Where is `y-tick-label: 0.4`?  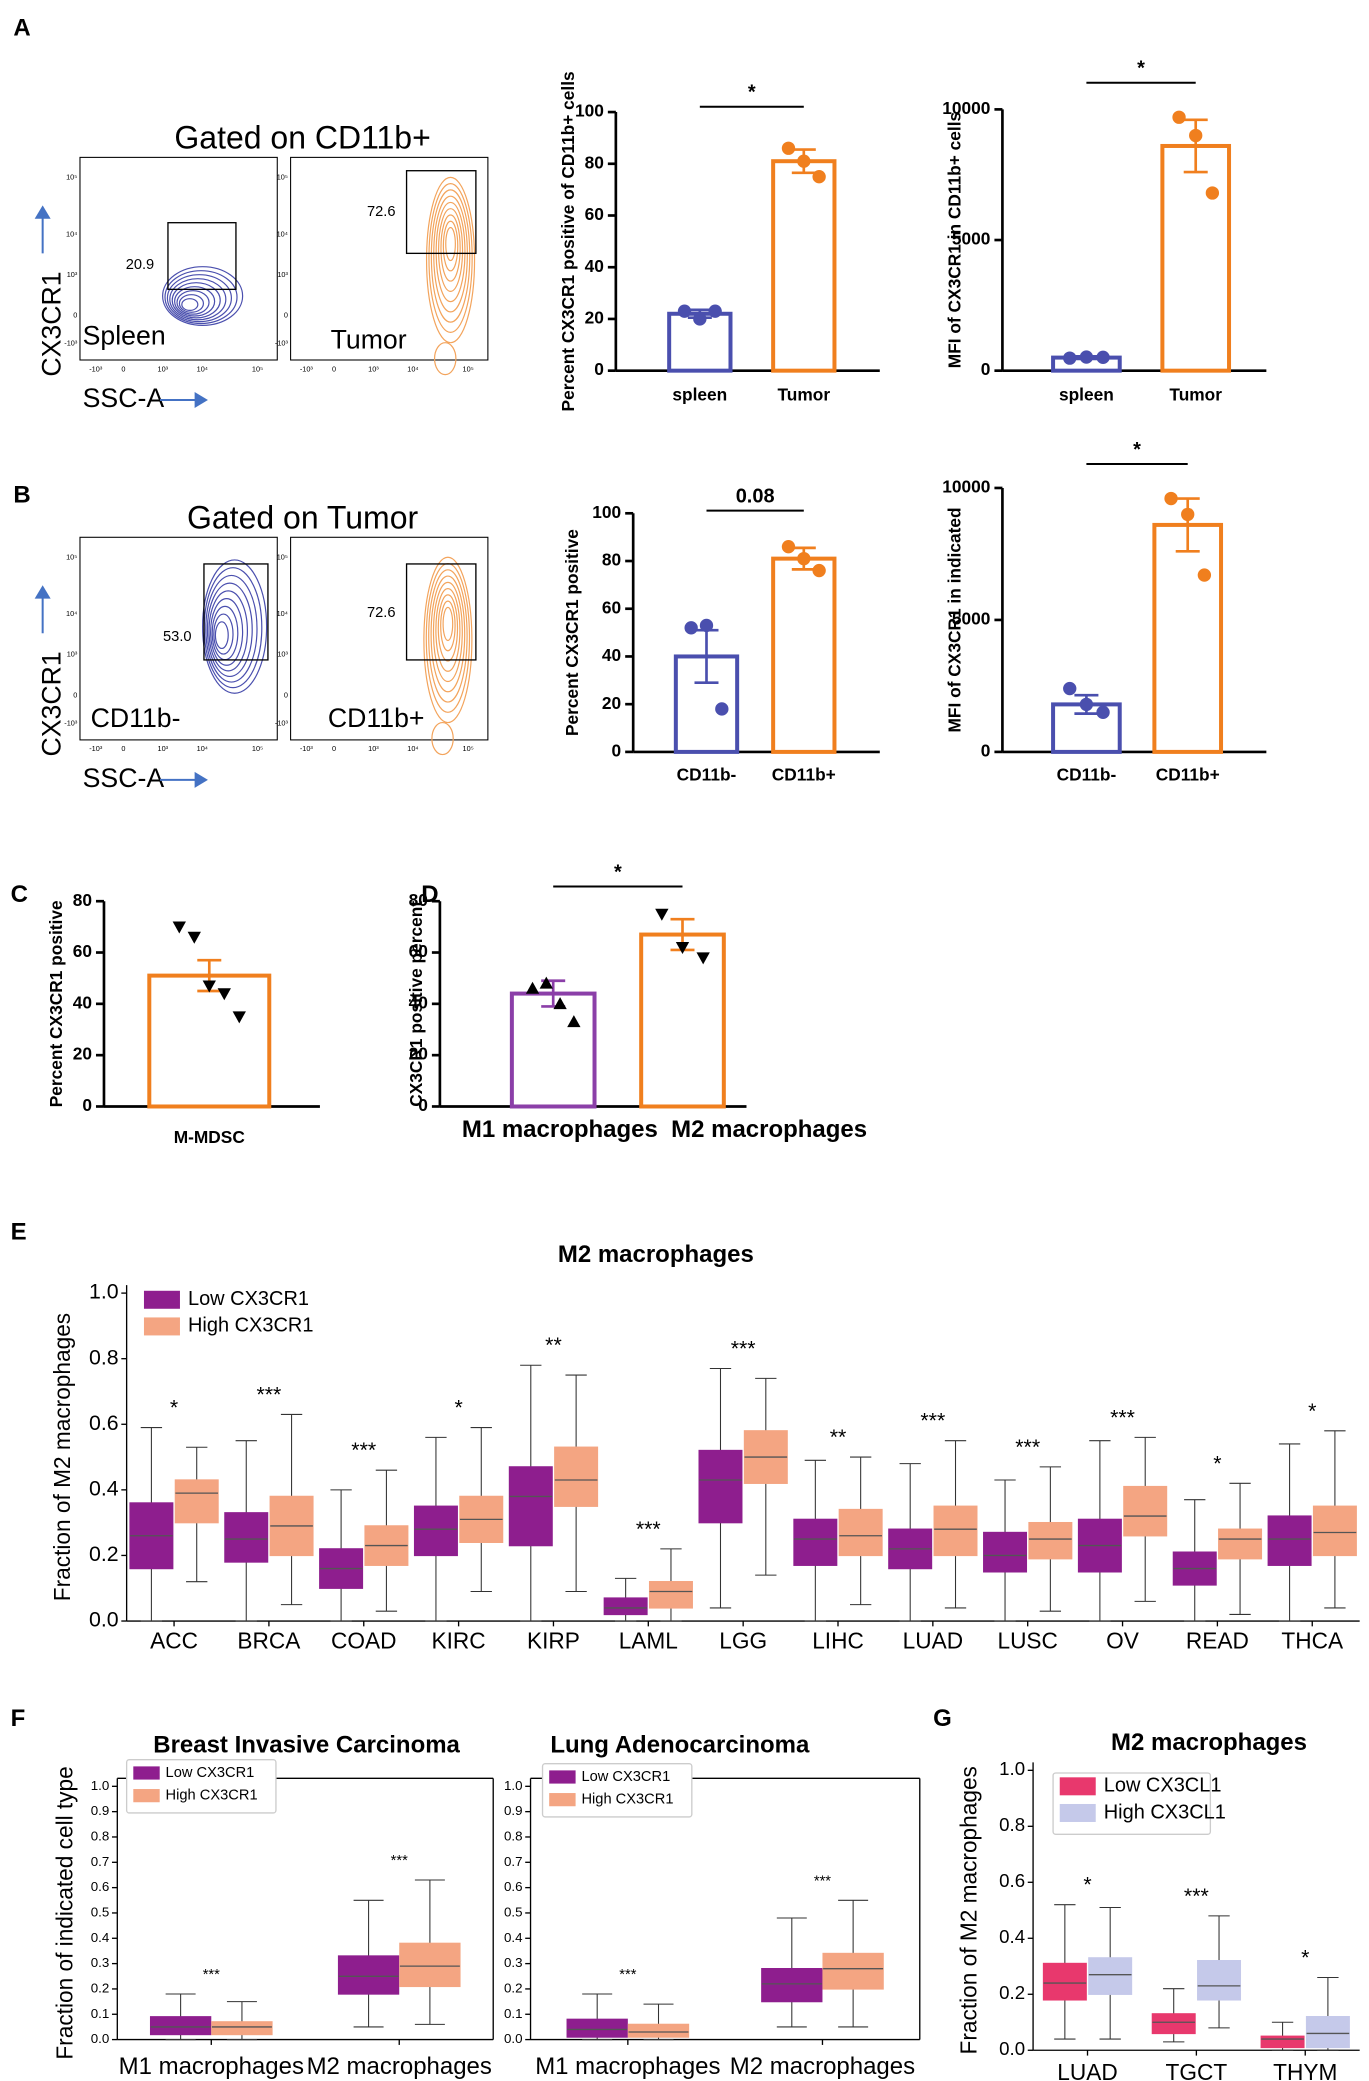
y-tick-label: 0.4 is located at coordinates (104, 1488).